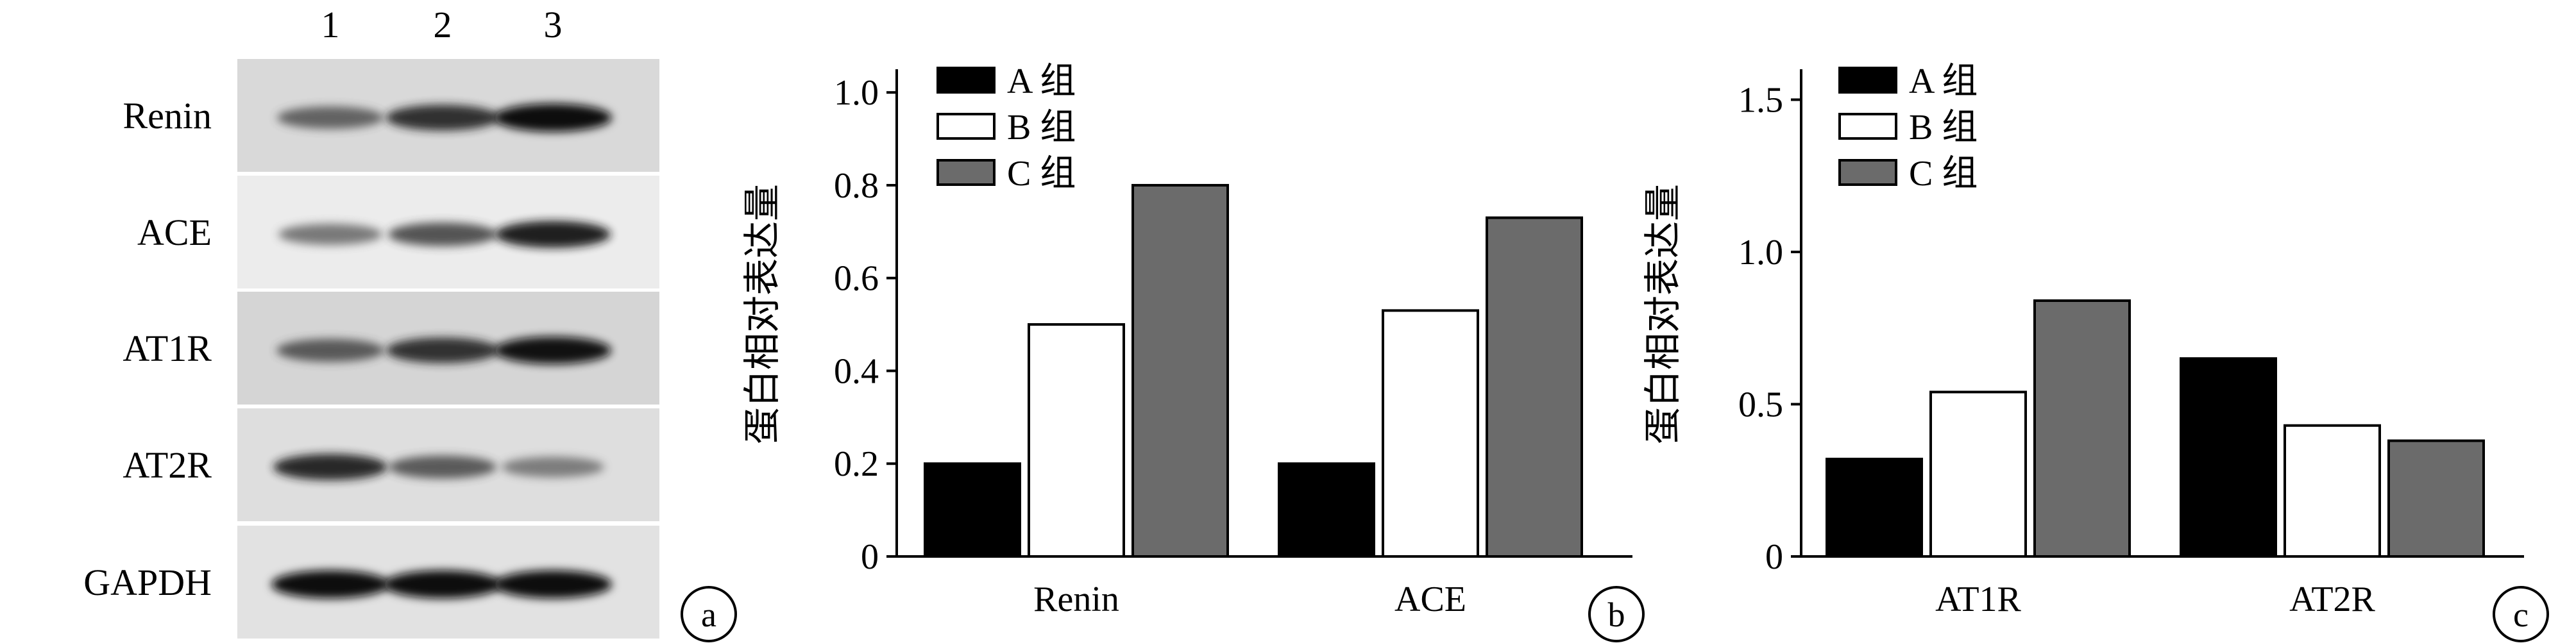 Image resolution: width=2576 pixels, height=643 pixels. Describe the element at coordinates (1076, 599) in the screenshot. I see `x-tick-label: Renin` at that location.